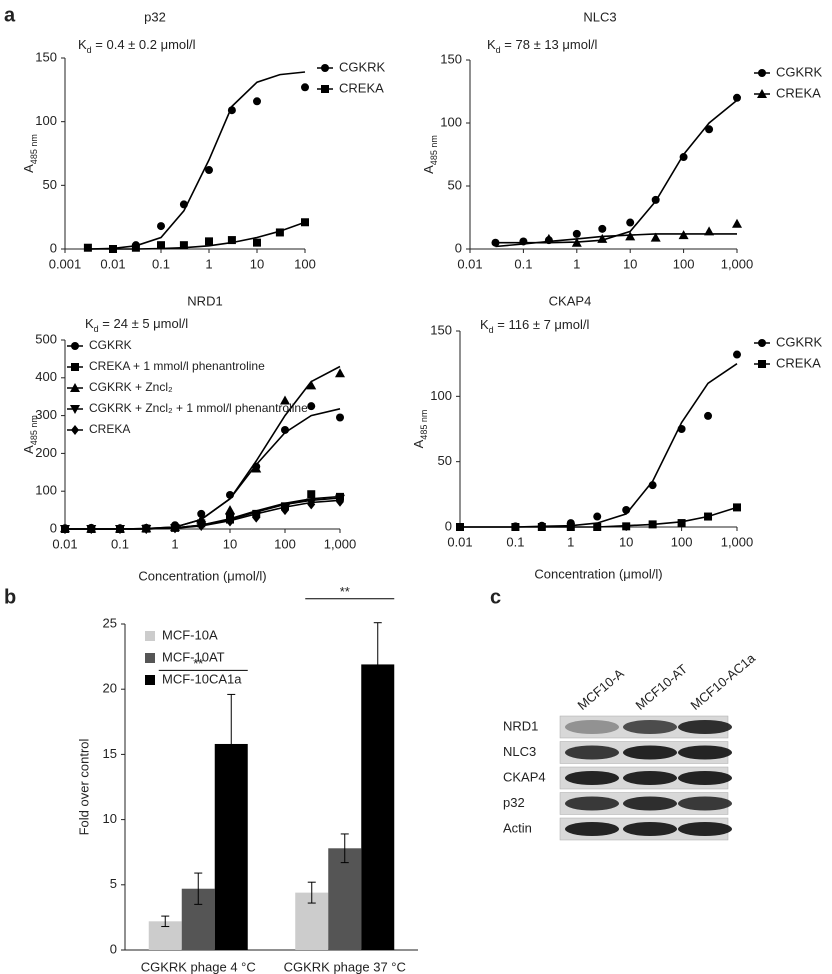 The height and width of the screenshot is (974, 832). What do you see at coordinates (202, 678) in the screenshot?
I see `legend-label: MCF-10CA1a` at bounding box center [202, 678].